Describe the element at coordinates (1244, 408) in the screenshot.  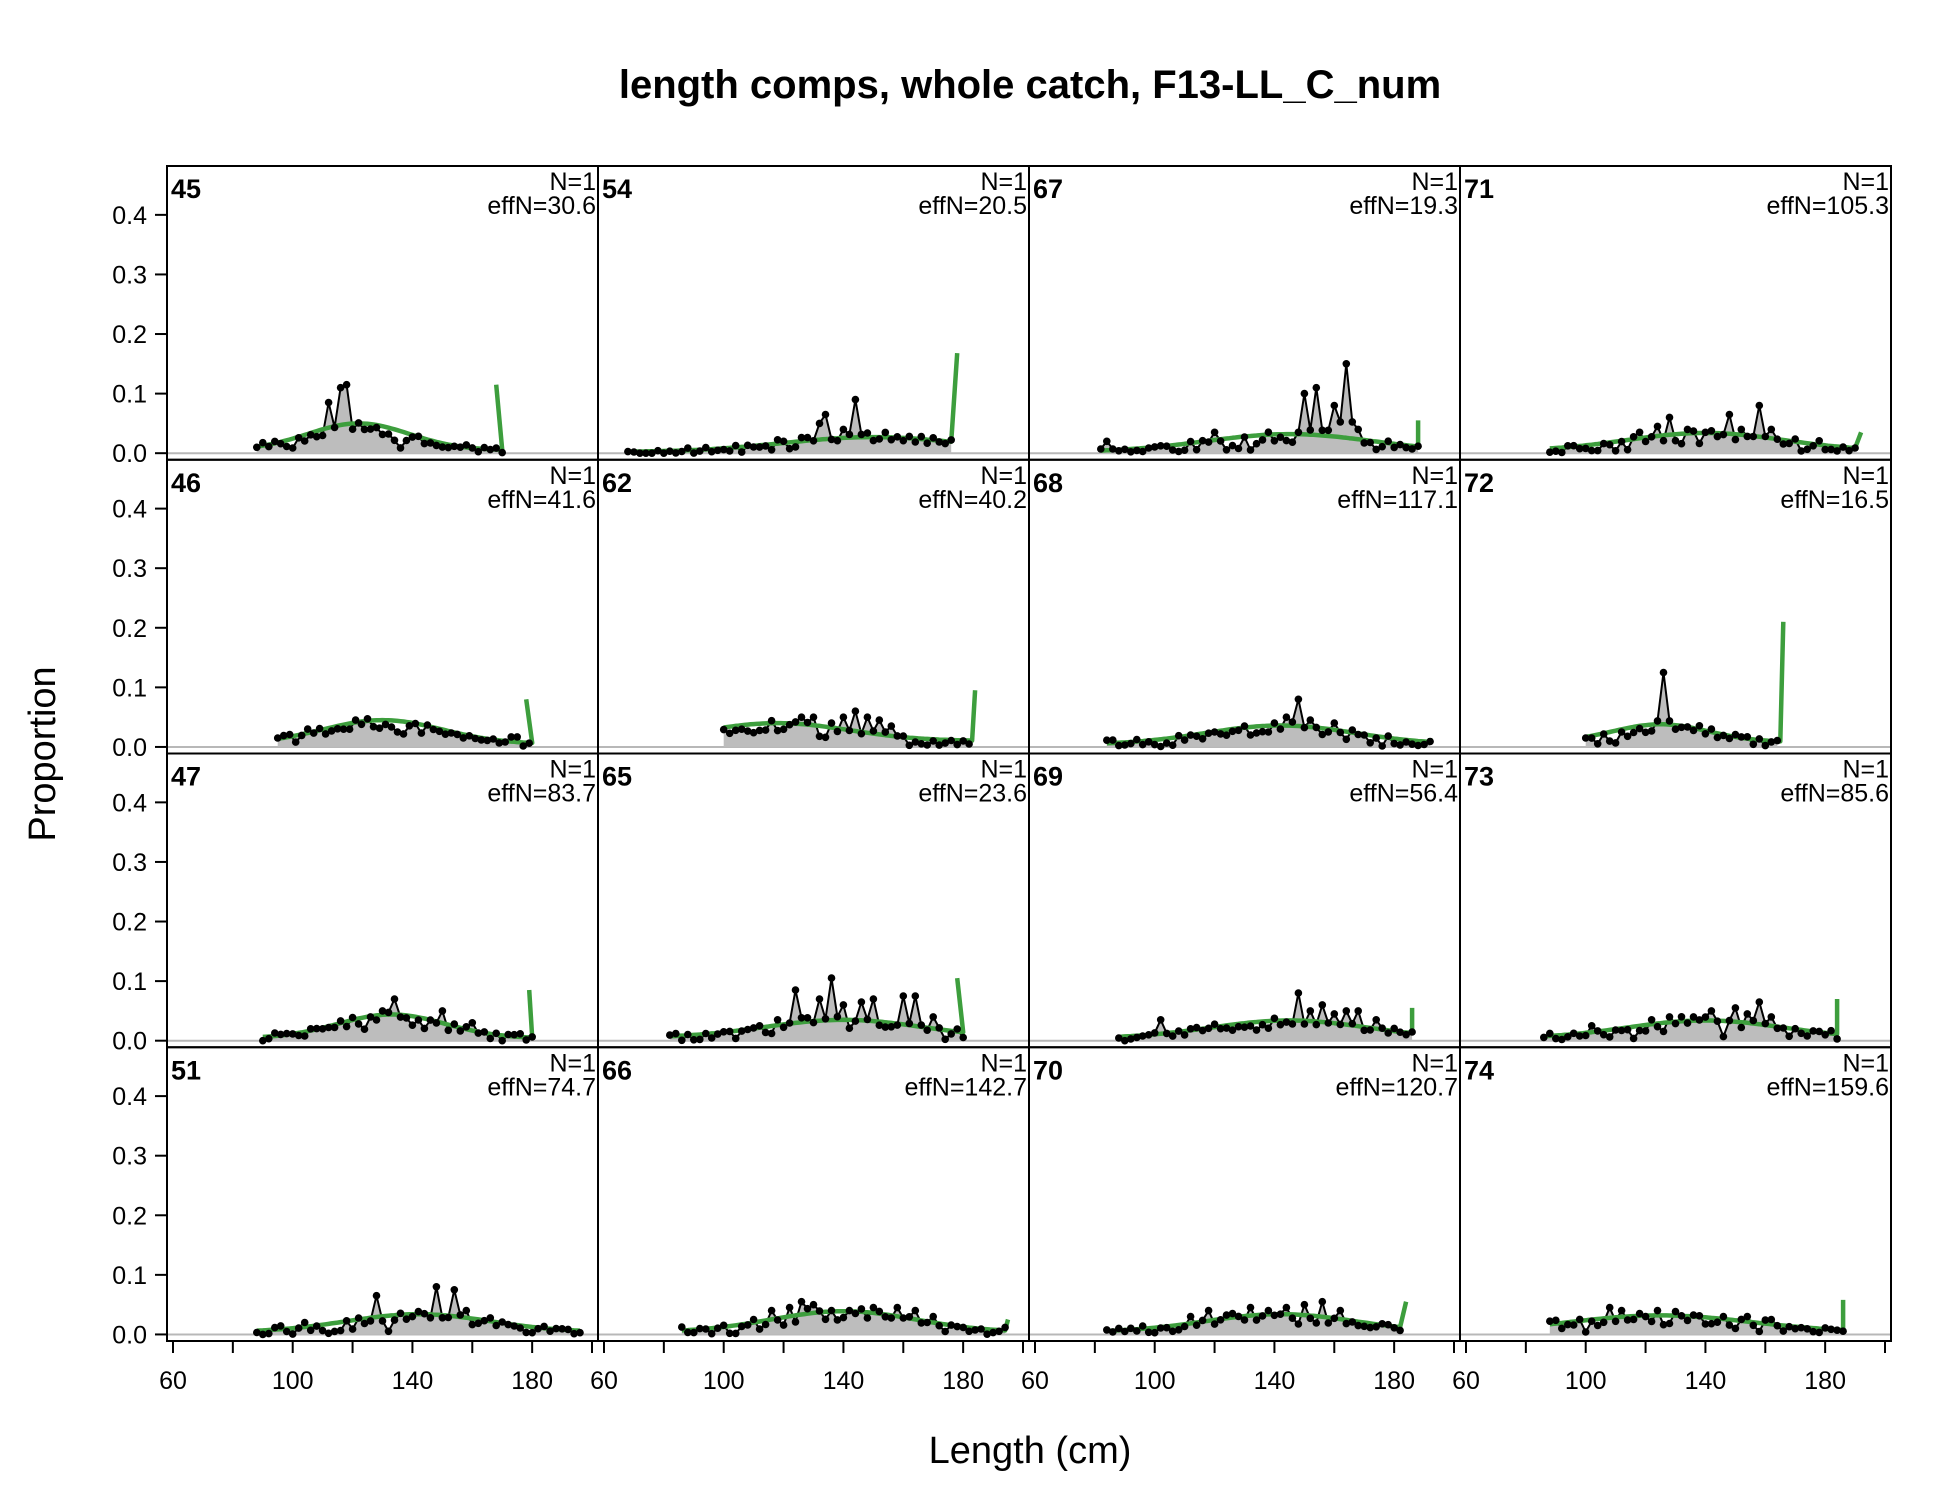
I see `panel-plot-area` at that location.